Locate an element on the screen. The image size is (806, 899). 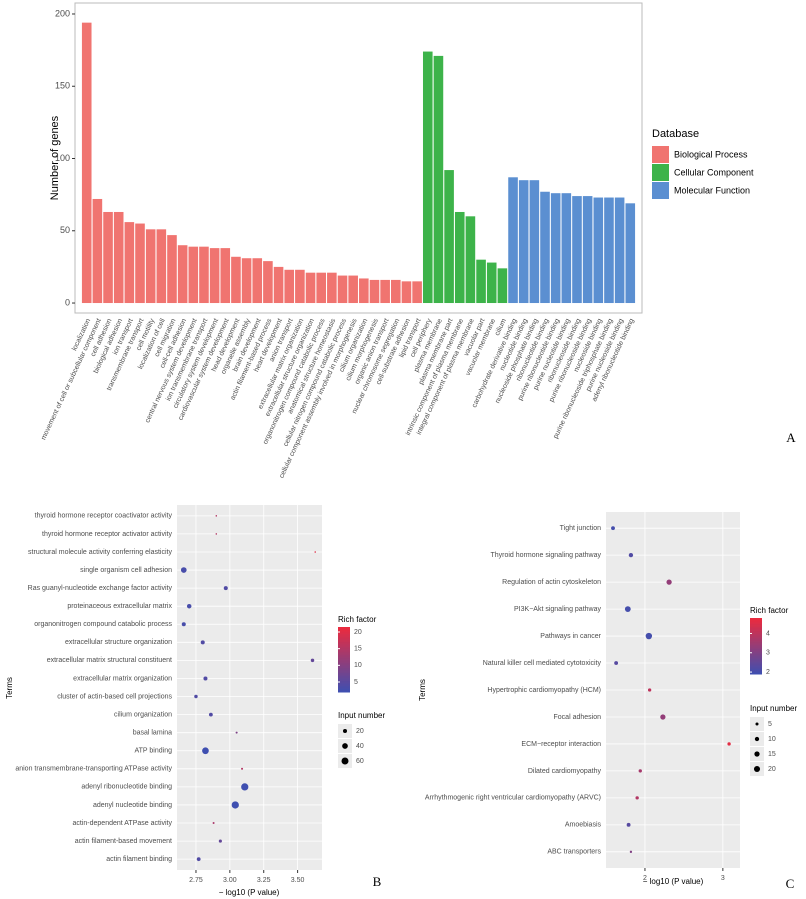
size-label: 40 is located at coordinates (360, 746).